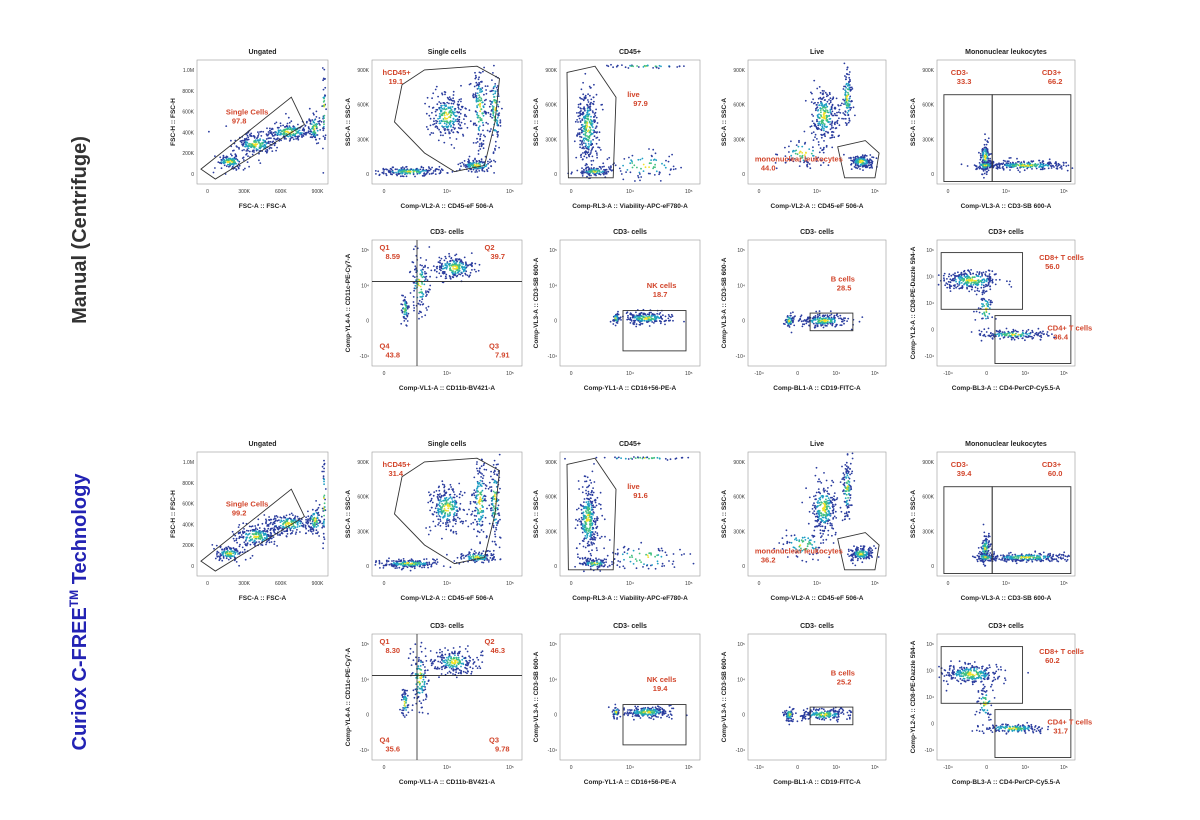  Describe the element at coordinates (948, 192) in the screenshot. I see `x-tick-label: 0` at that location.